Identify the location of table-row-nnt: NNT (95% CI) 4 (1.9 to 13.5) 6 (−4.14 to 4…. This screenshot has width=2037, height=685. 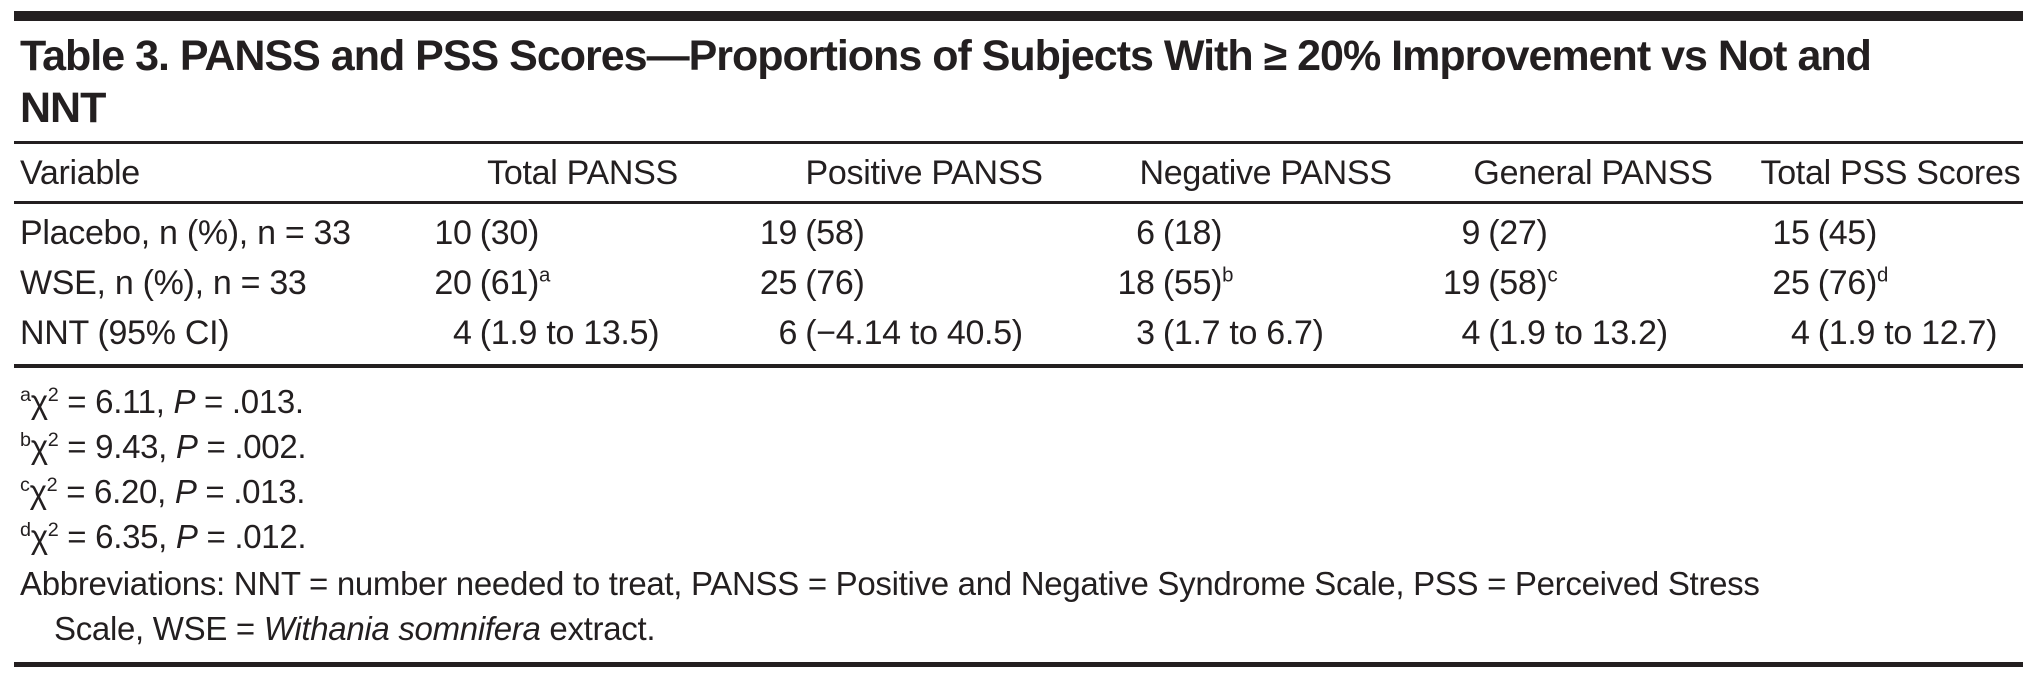
(1018, 337).